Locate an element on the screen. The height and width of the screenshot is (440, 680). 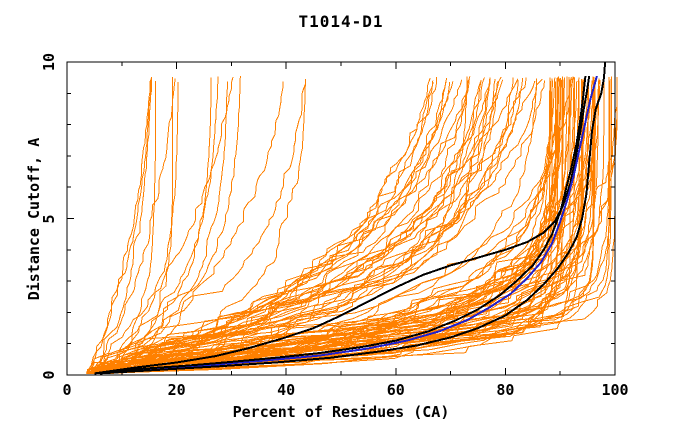
x-tick-label: 60 is located at coordinates (395, 390).